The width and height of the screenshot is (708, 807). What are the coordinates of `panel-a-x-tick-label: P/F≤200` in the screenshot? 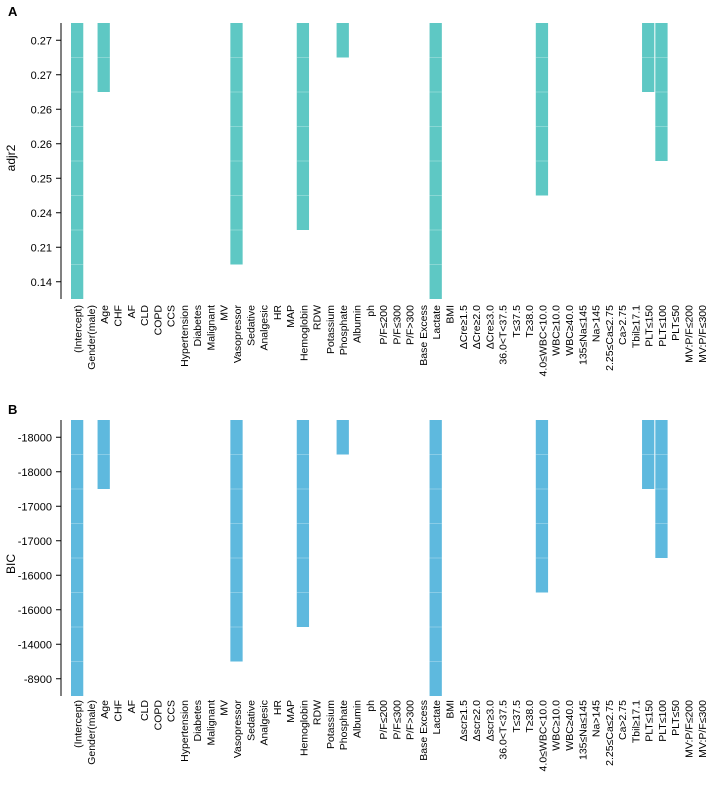 It's located at (384, 325).